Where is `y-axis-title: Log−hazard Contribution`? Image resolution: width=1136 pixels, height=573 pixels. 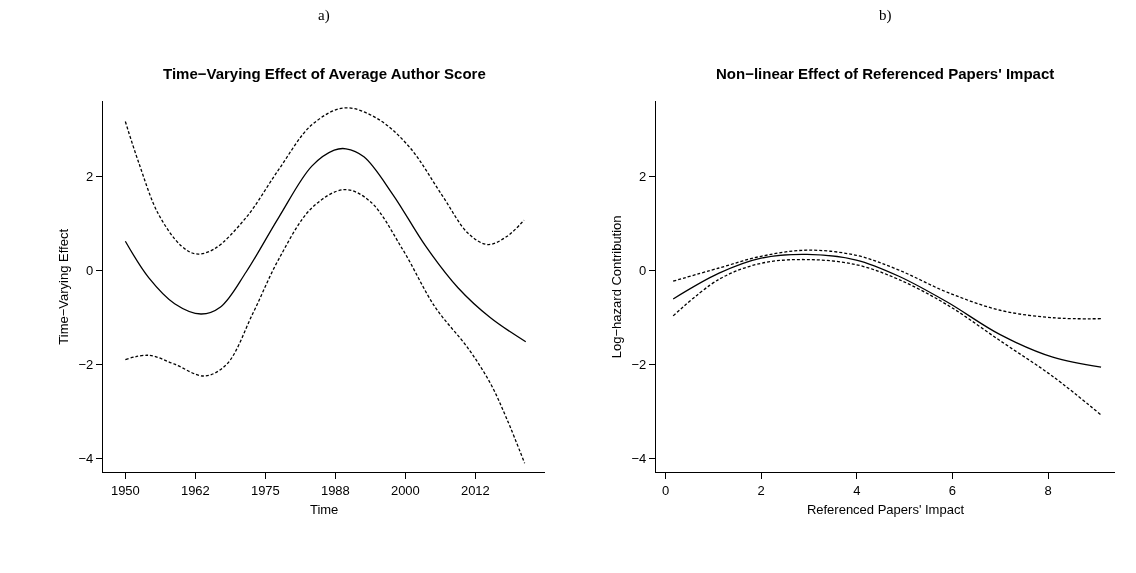 y-axis-title: Log−hazard Contribution is located at coordinates (617, 287).